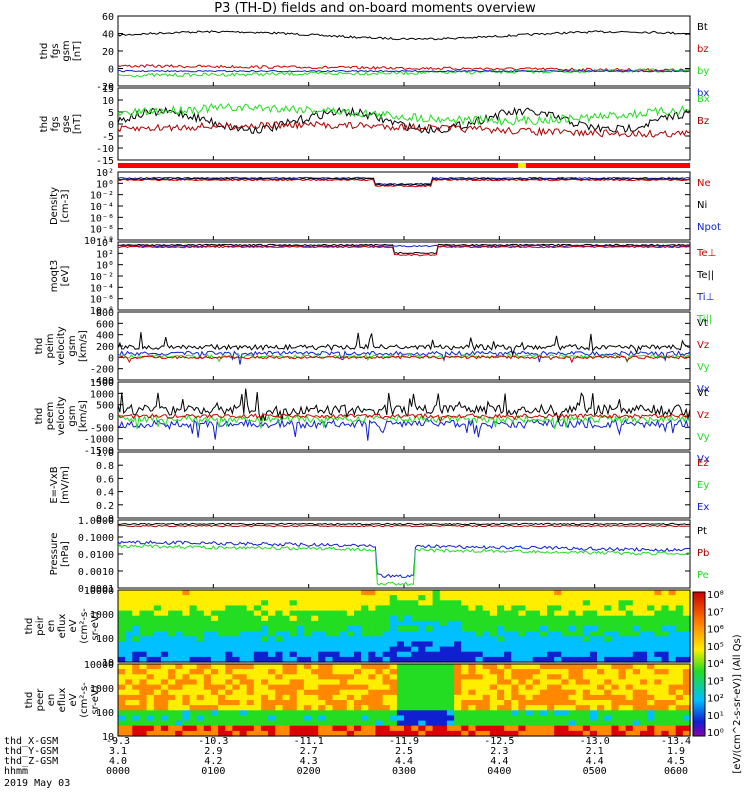 This screenshot has width=750, height=800. What do you see at coordinates (105, 713) in the screenshot?
I see `ytick-label-peer: 100` at bounding box center [105, 713].